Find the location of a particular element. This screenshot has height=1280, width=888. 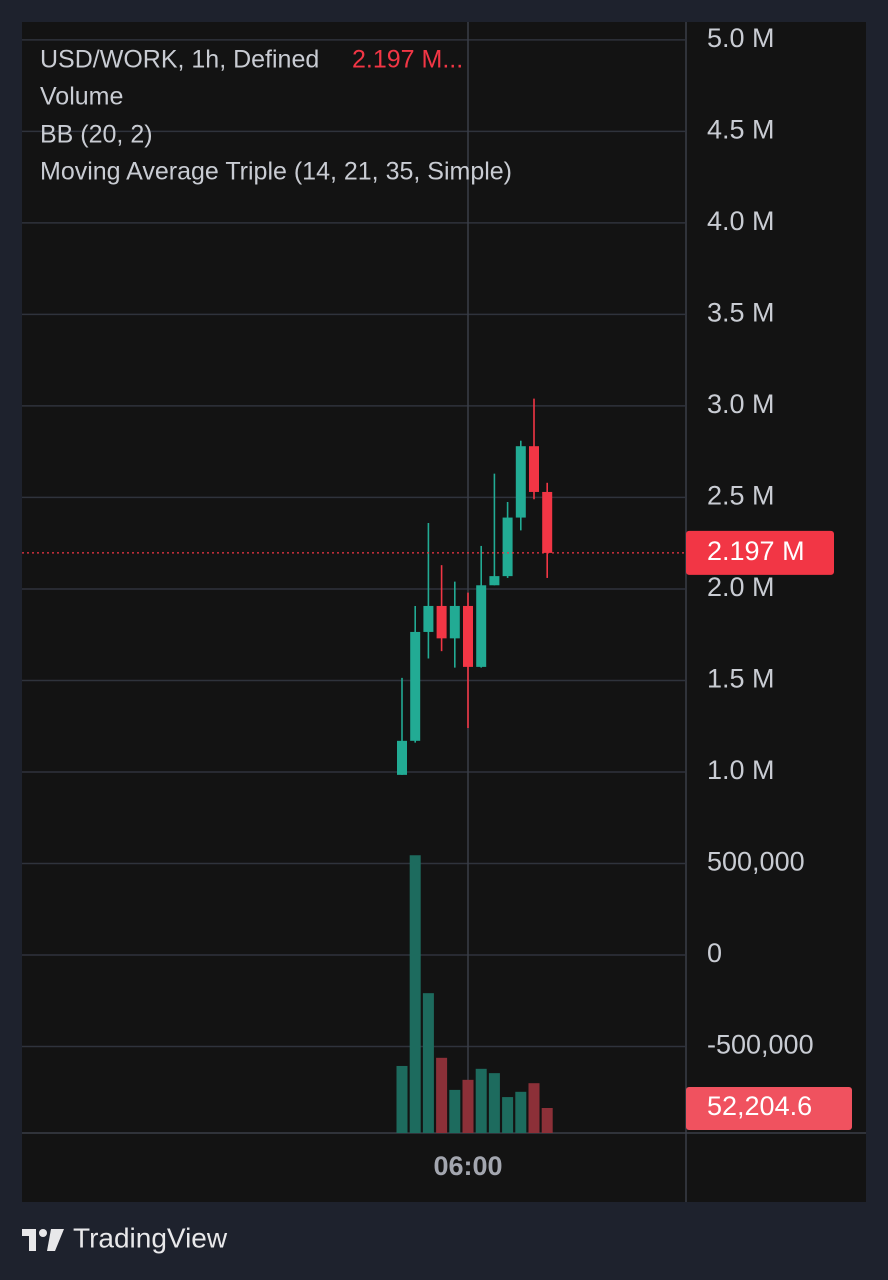

y-tick-label: 1.0 M is located at coordinates (741, 770).